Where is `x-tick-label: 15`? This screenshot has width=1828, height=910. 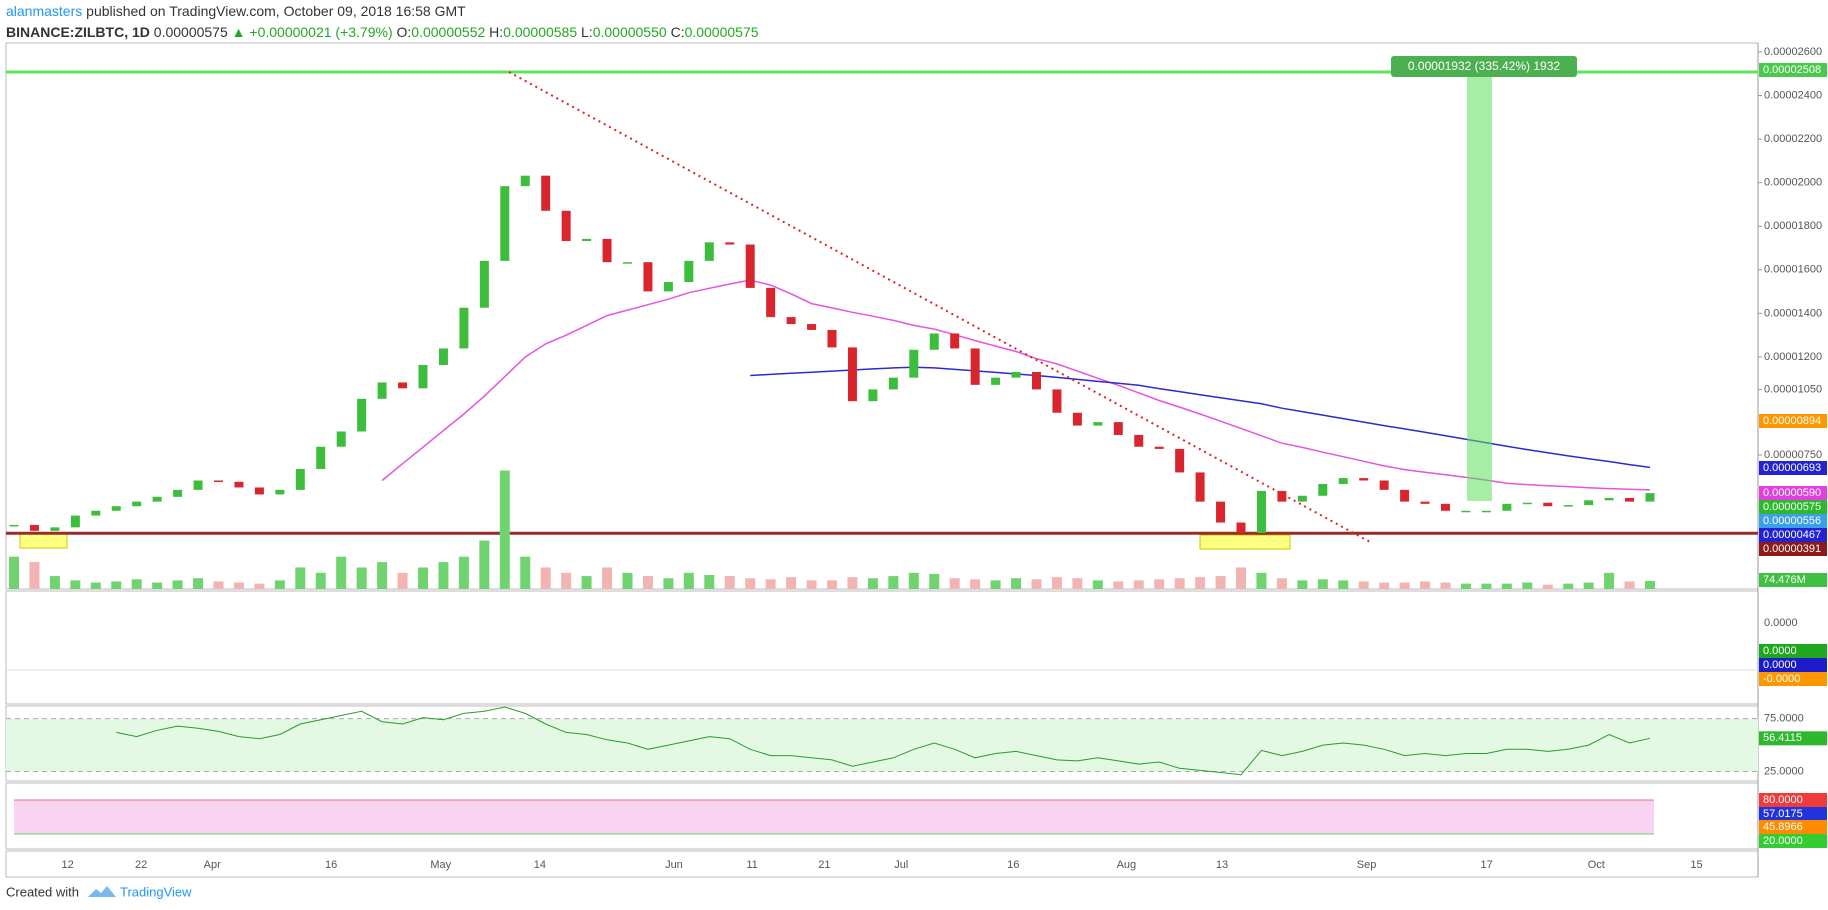
x-tick-label: 15 is located at coordinates (1696, 865).